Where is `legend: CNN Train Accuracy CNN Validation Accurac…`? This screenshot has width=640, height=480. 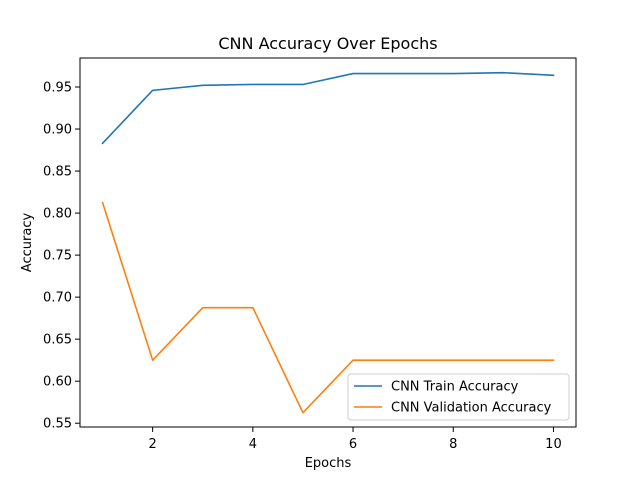
legend: CNN Train Accuracy CNN Validation Accurac… is located at coordinates (458, 397).